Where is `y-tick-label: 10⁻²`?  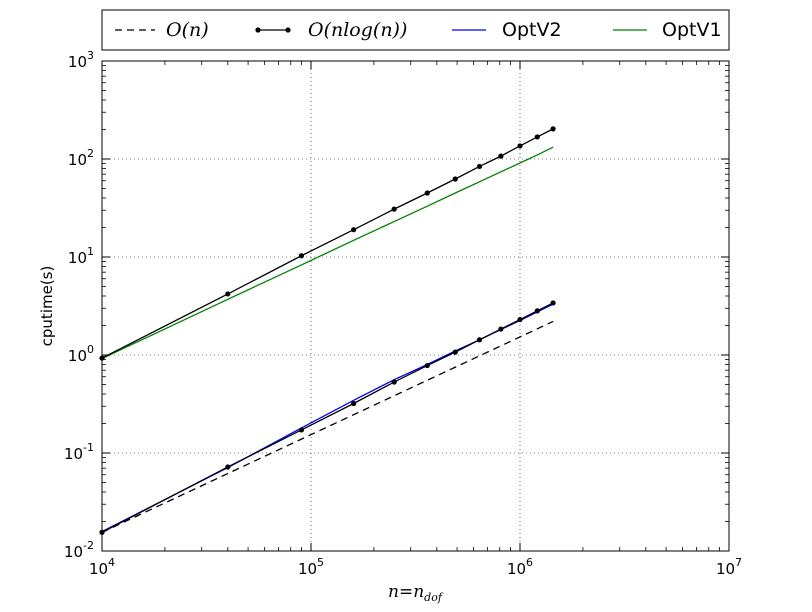 y-tick-label: 10⁻² is located at coordinates (79, 550).